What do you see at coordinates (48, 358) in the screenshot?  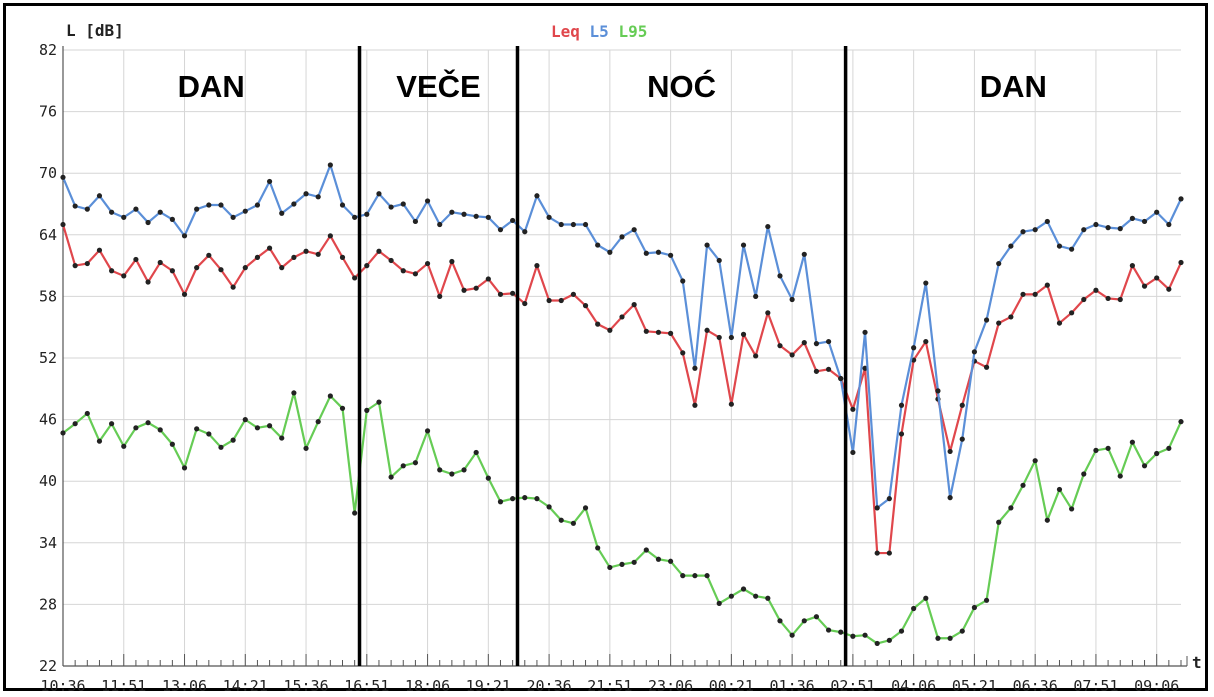 I see `y-tick-label: 52` at bounding box center [48, 358].